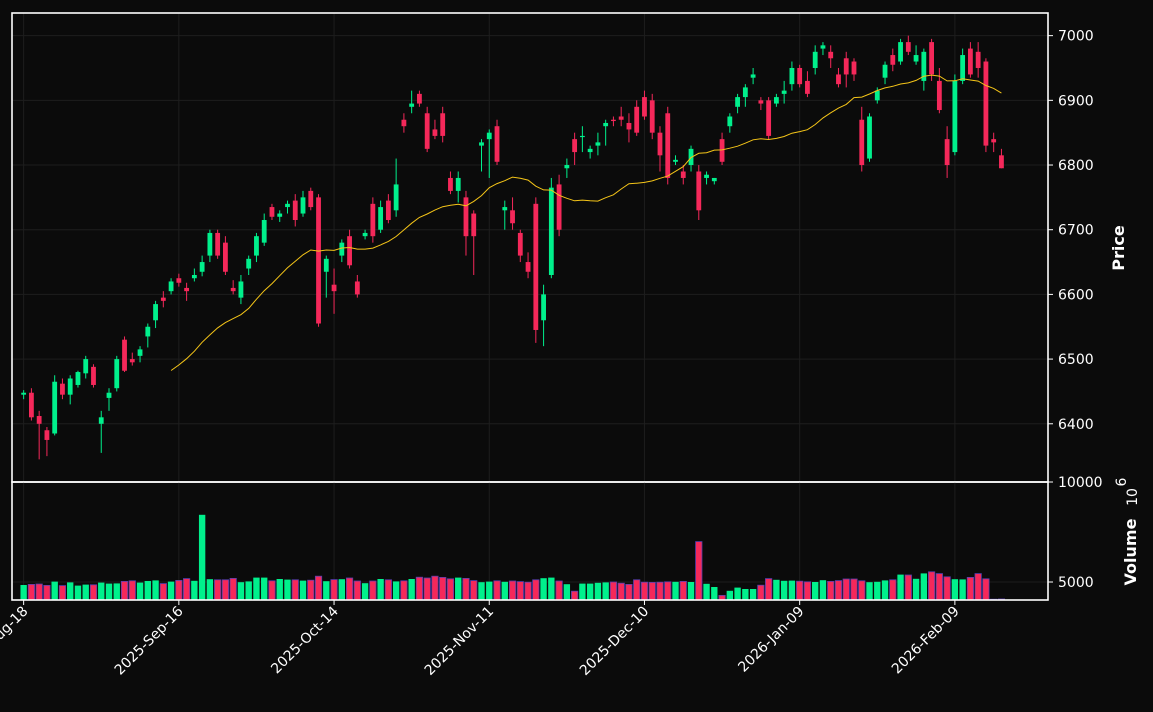 The height and width of the screenshot is (712, 1153). What do you see at coordinates (1076, 166) in the screenshot?
I see `price-tick-label: 6800` at bounding box center [1076, 166].